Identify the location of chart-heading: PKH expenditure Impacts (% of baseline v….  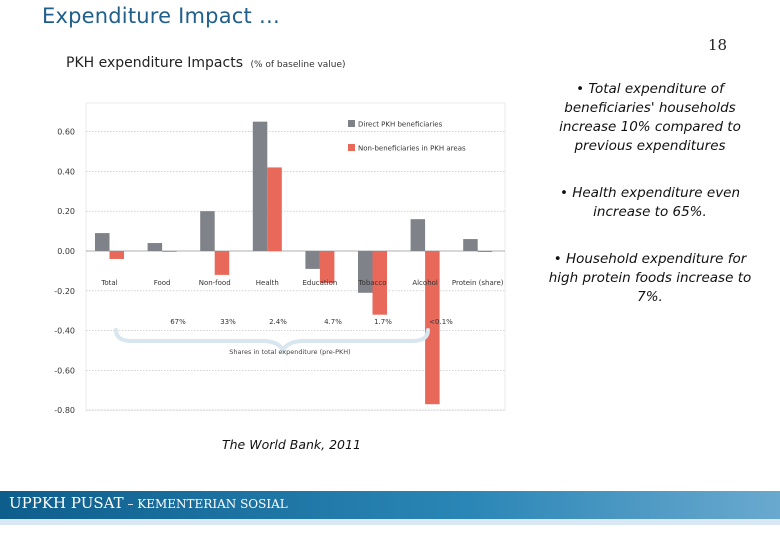
(206, 63).